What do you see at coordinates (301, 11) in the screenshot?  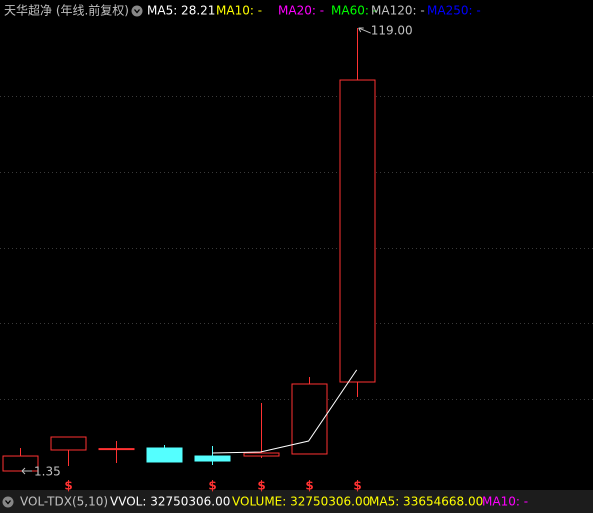 I see `legend-entry: MA20: -` at bounding box center [301, 11].